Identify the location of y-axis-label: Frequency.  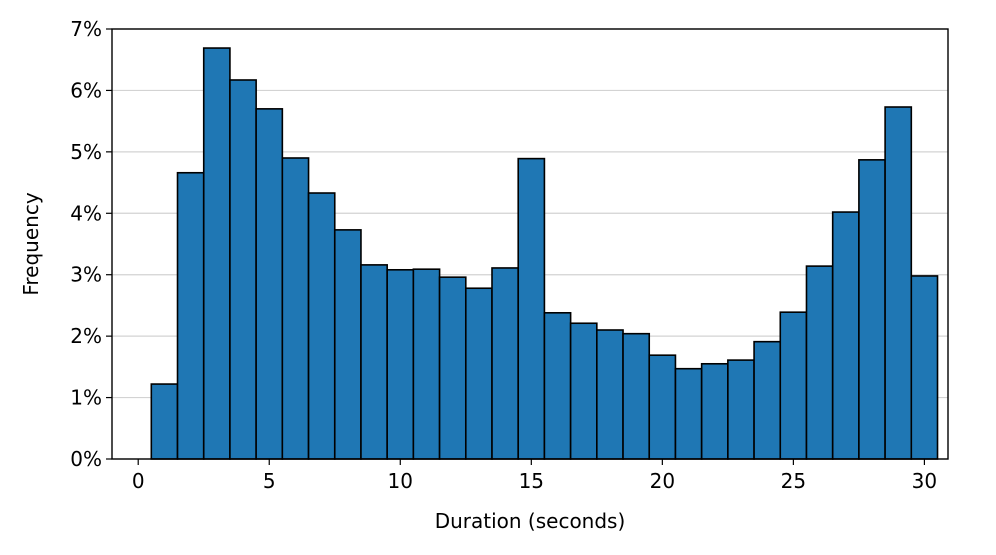
(31, 243).